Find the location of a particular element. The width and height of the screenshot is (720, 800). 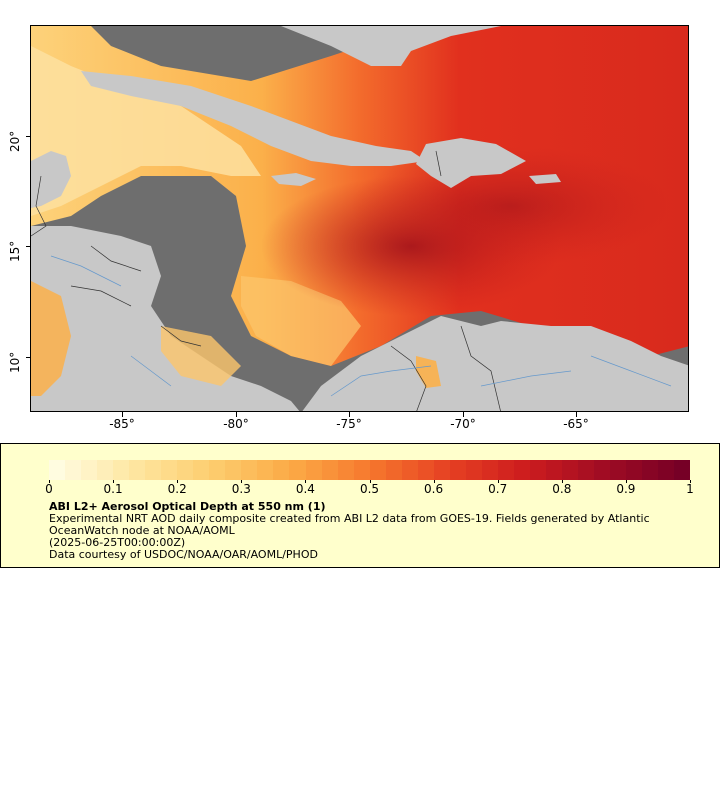

y-tick-label: 20° is located at coordinates (15, 141).